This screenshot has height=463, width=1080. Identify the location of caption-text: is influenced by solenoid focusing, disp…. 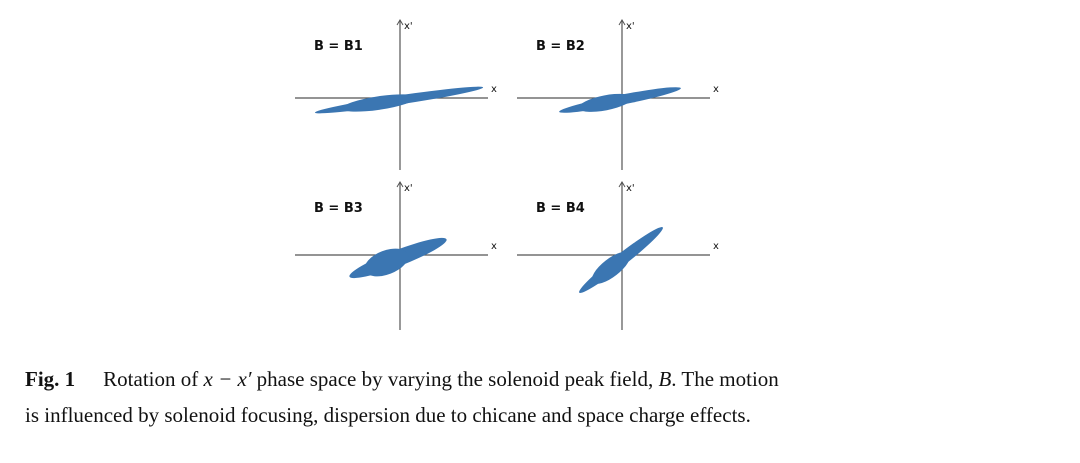
(388, 415).